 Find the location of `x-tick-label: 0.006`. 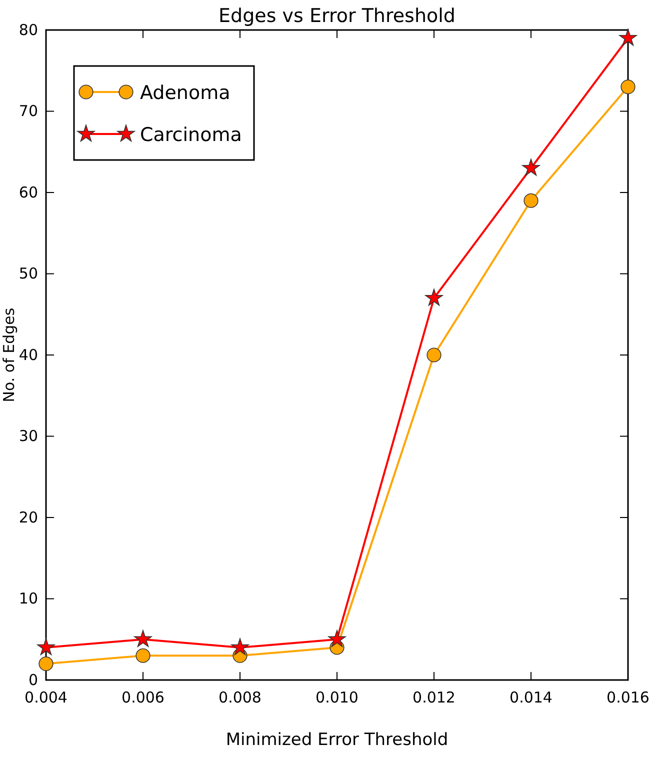

x-tick-label: 0.006 is located at coordinates (143, 697).